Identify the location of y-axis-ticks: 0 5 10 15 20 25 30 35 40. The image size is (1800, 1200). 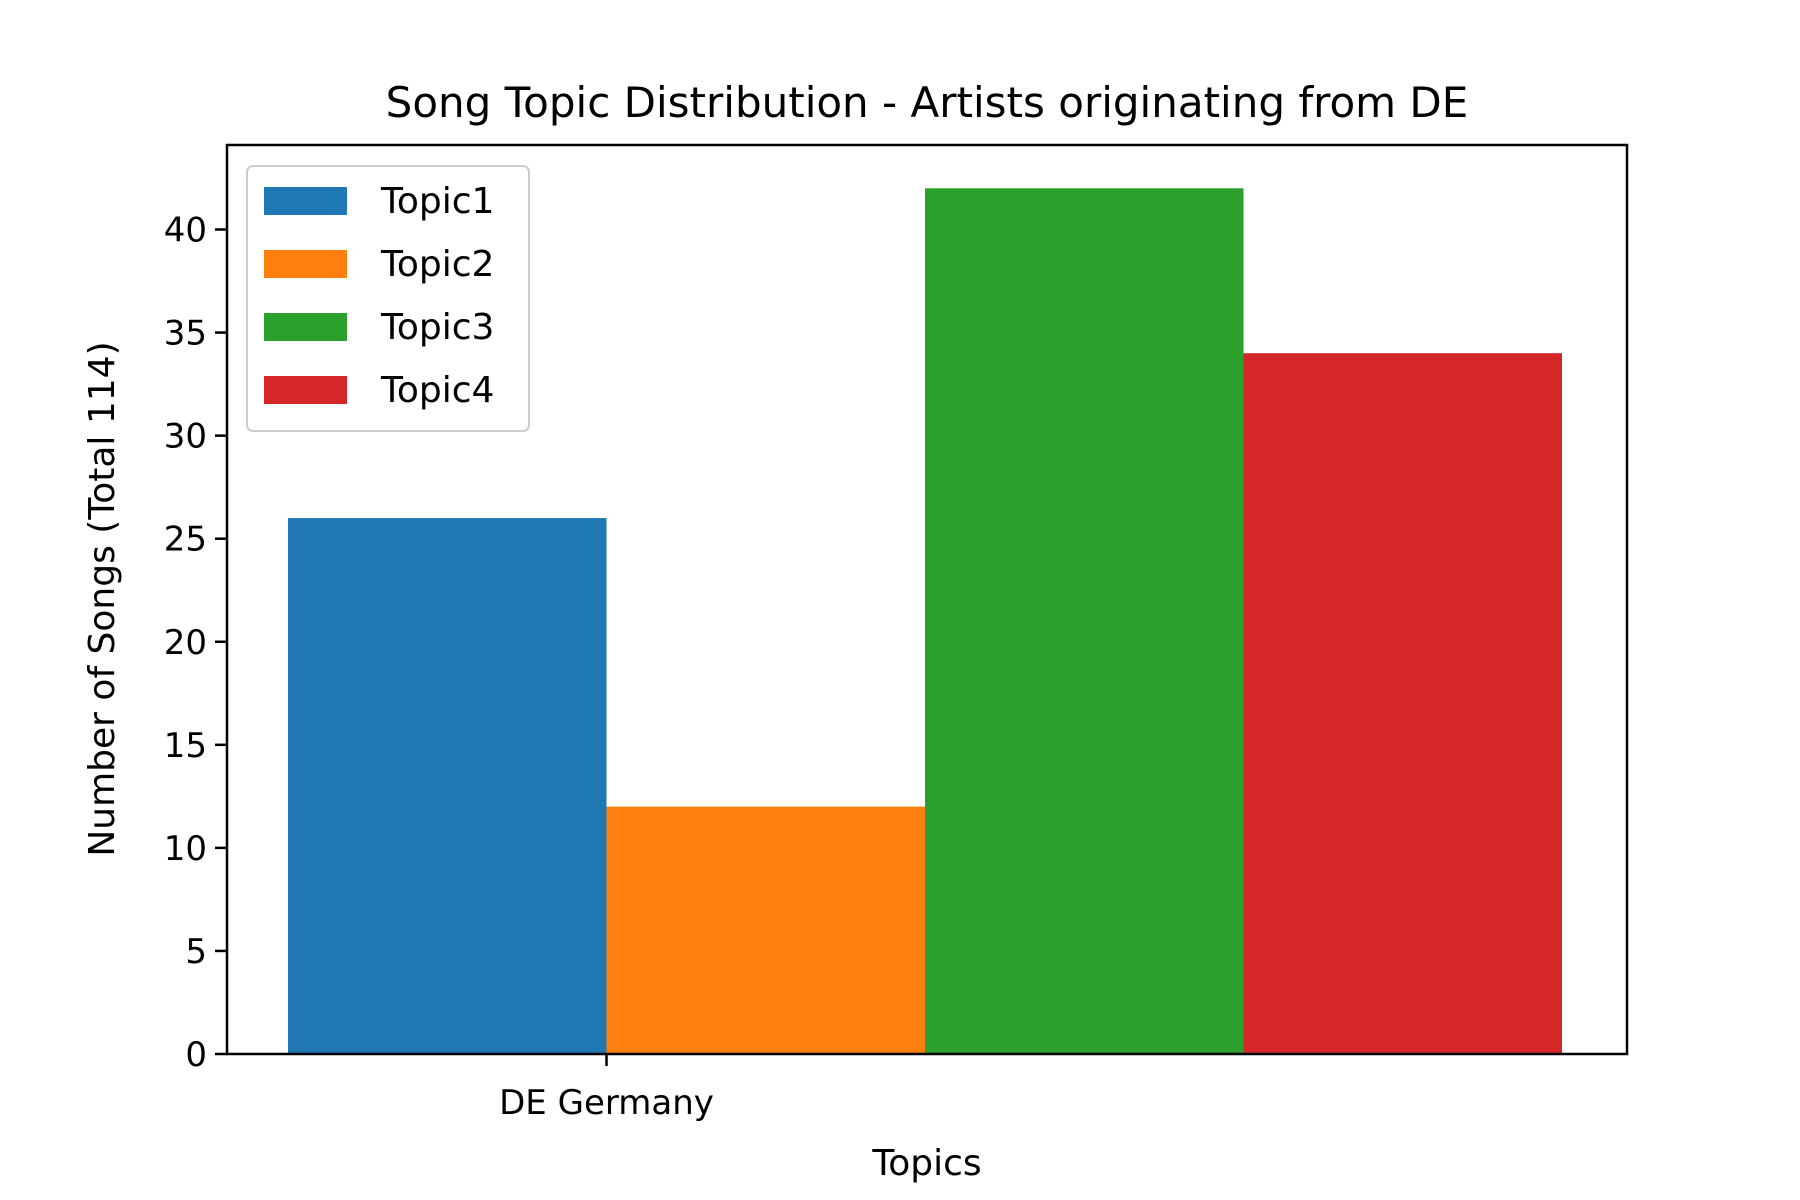
(195, 643).